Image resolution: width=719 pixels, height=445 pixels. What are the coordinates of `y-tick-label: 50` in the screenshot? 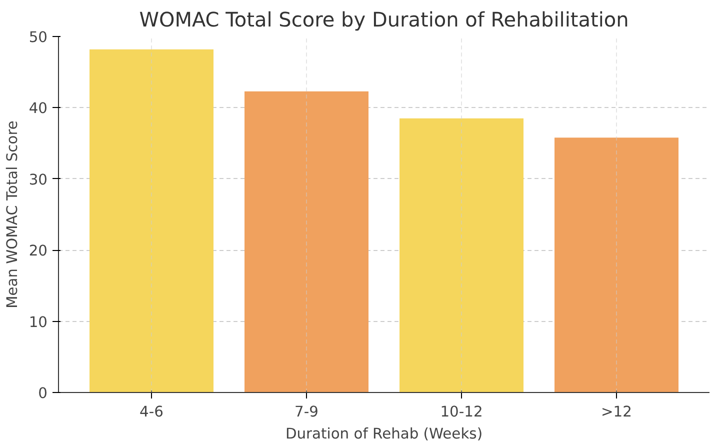 It's located at (38, 37).